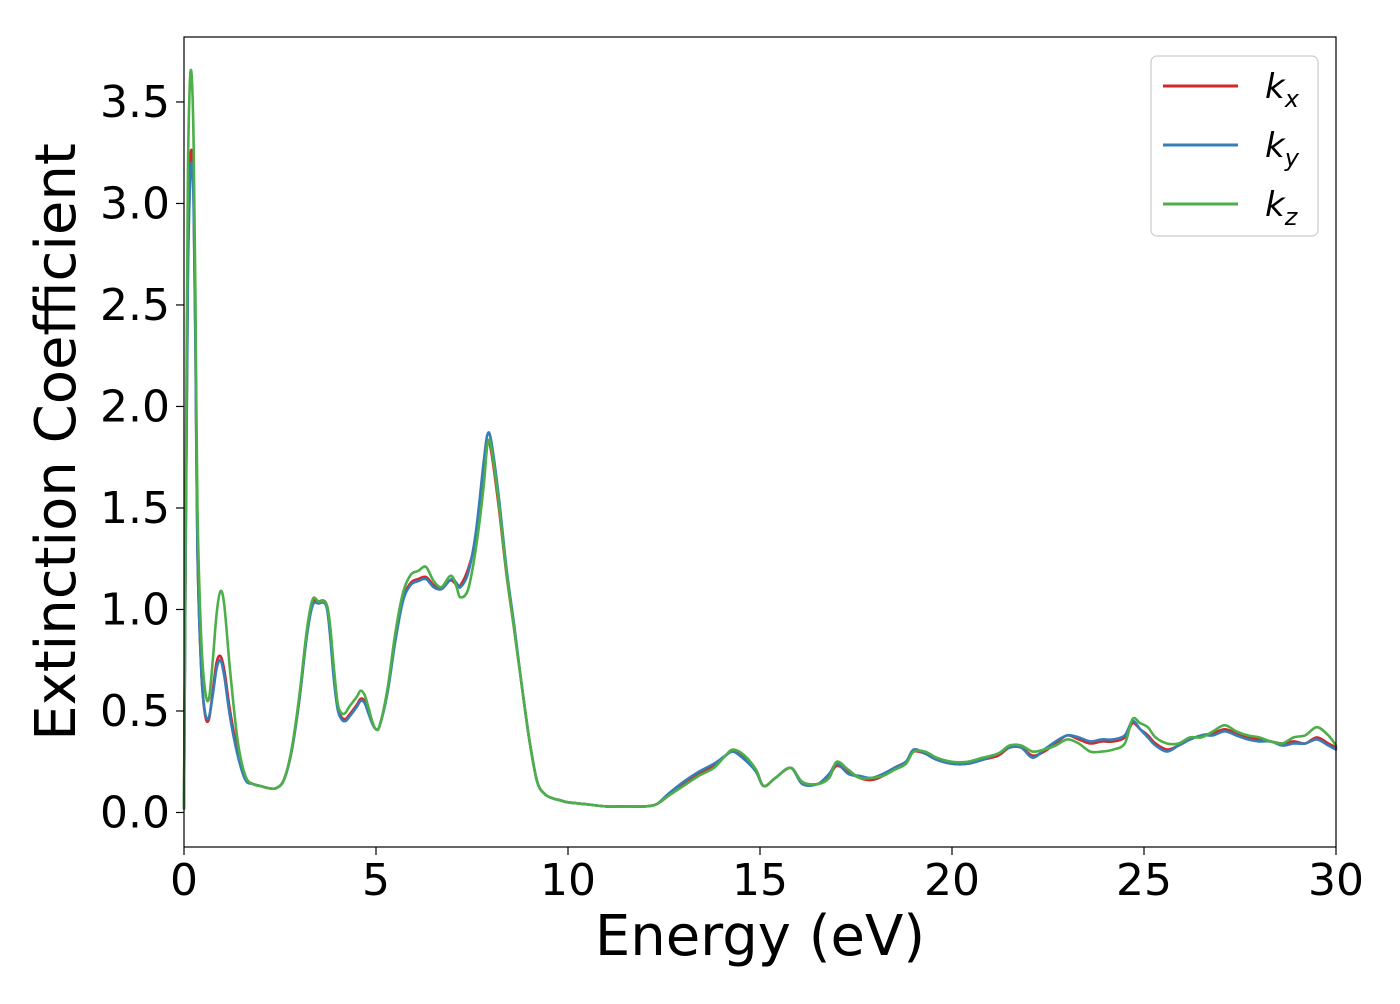  What do you see at coordinates (135, 406) in the screenshot?
I see `y-tick-label: 2.0` at bounding box center [135, 406].